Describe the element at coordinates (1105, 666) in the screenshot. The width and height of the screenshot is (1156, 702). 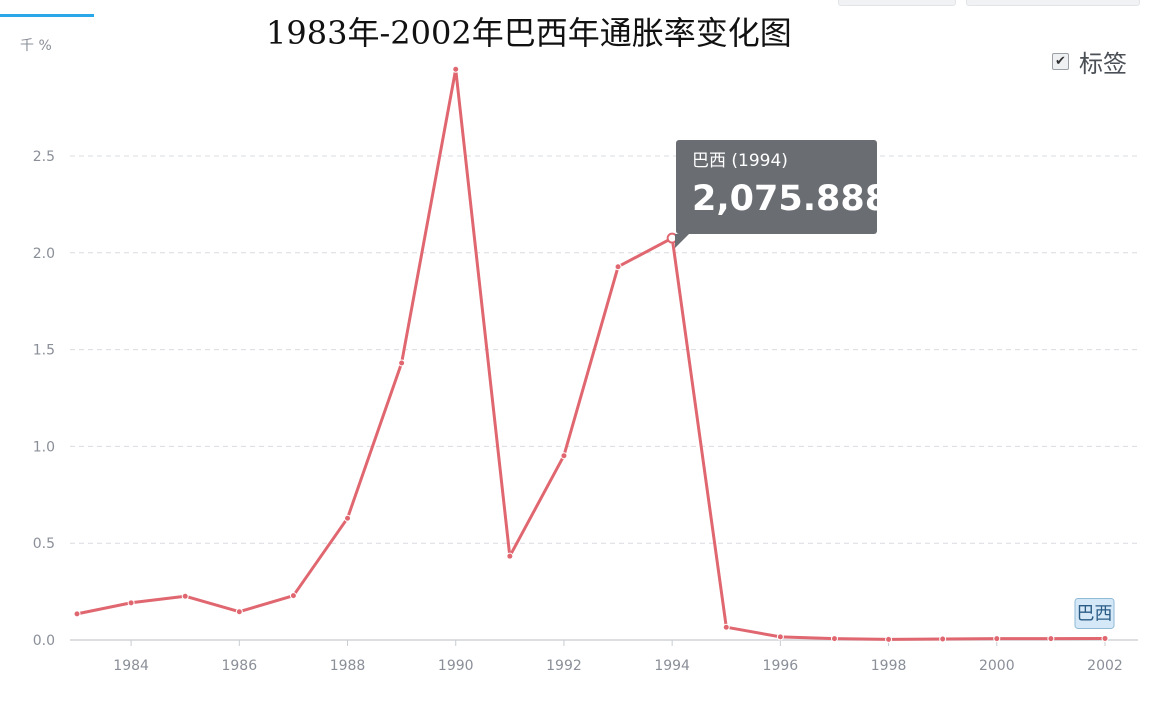
I see `x-tick-label: 2002` at that location.